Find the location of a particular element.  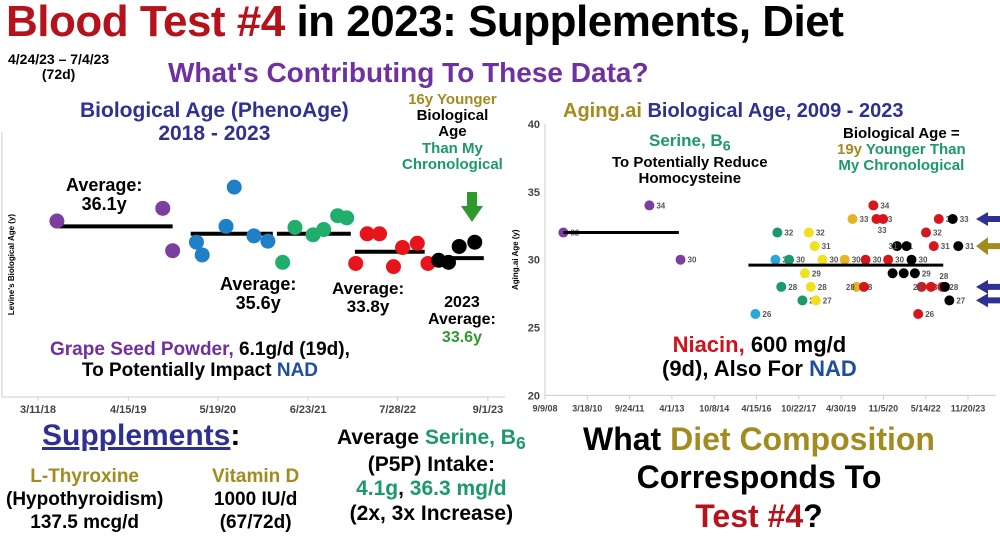

bio-b: 19y is located at coordinates (850, 150).